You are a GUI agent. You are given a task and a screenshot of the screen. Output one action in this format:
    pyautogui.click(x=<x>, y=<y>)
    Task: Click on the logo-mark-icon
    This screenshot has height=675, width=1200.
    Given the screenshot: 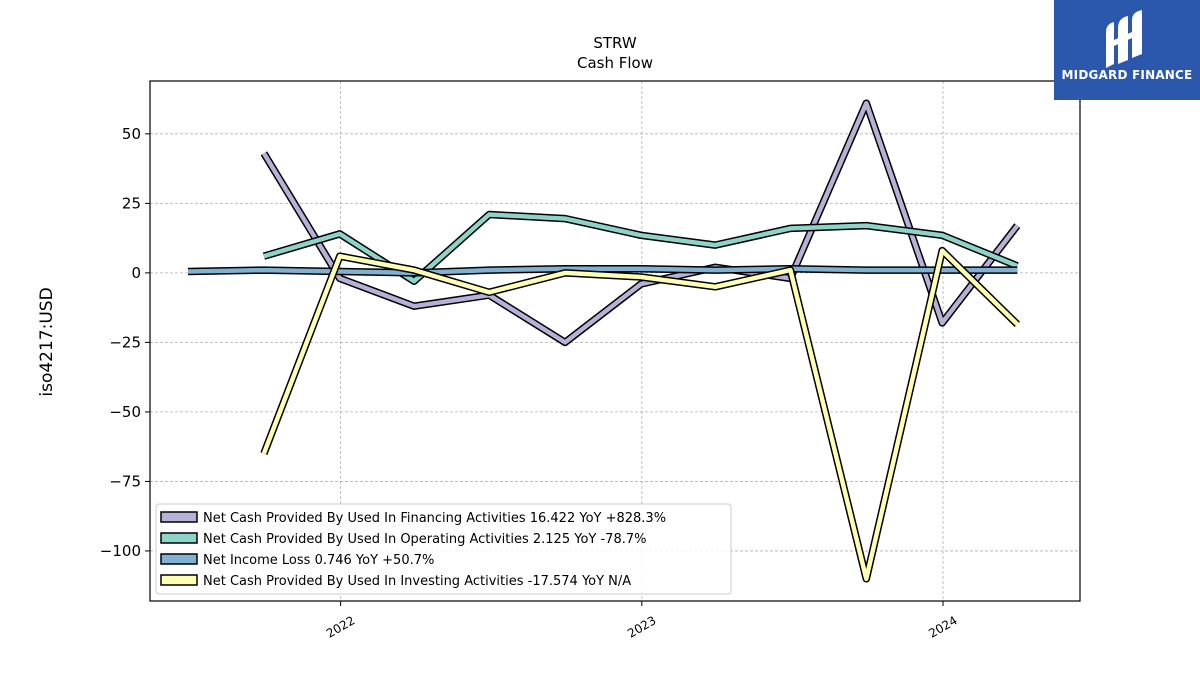 What is the action you would take?
    pyautogui.click(x=1124, y=39)
    